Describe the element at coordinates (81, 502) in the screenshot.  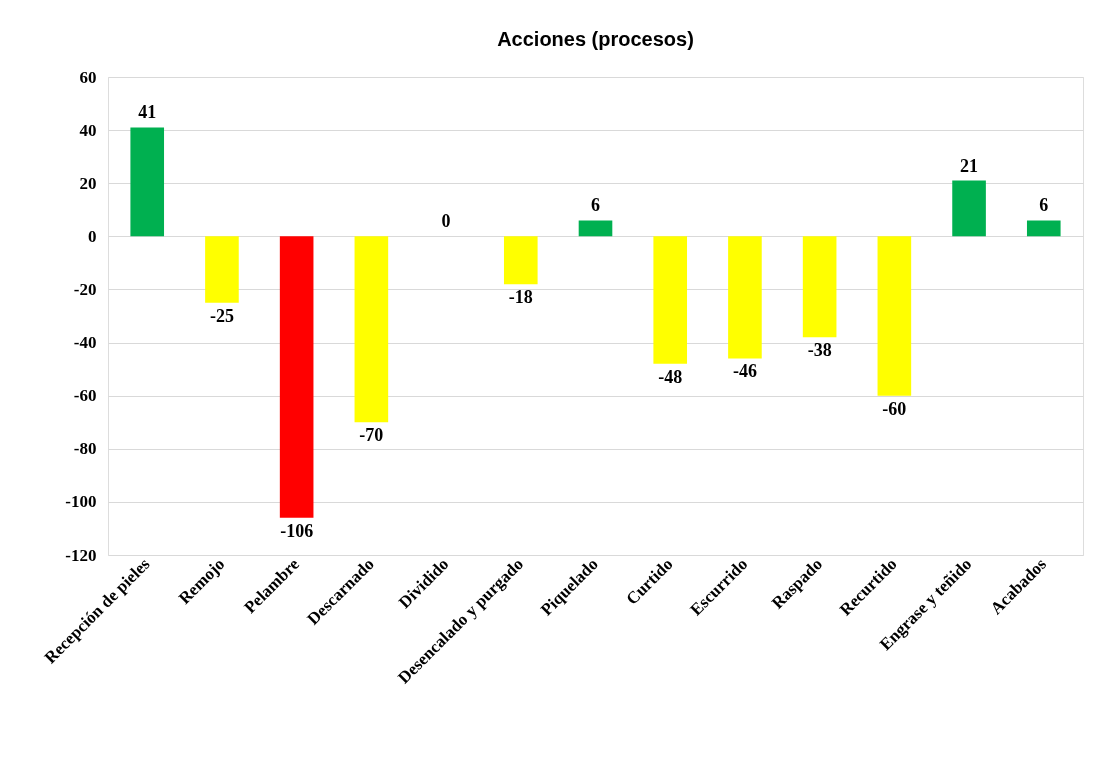
I see `y-tick-label: -100` at that location.